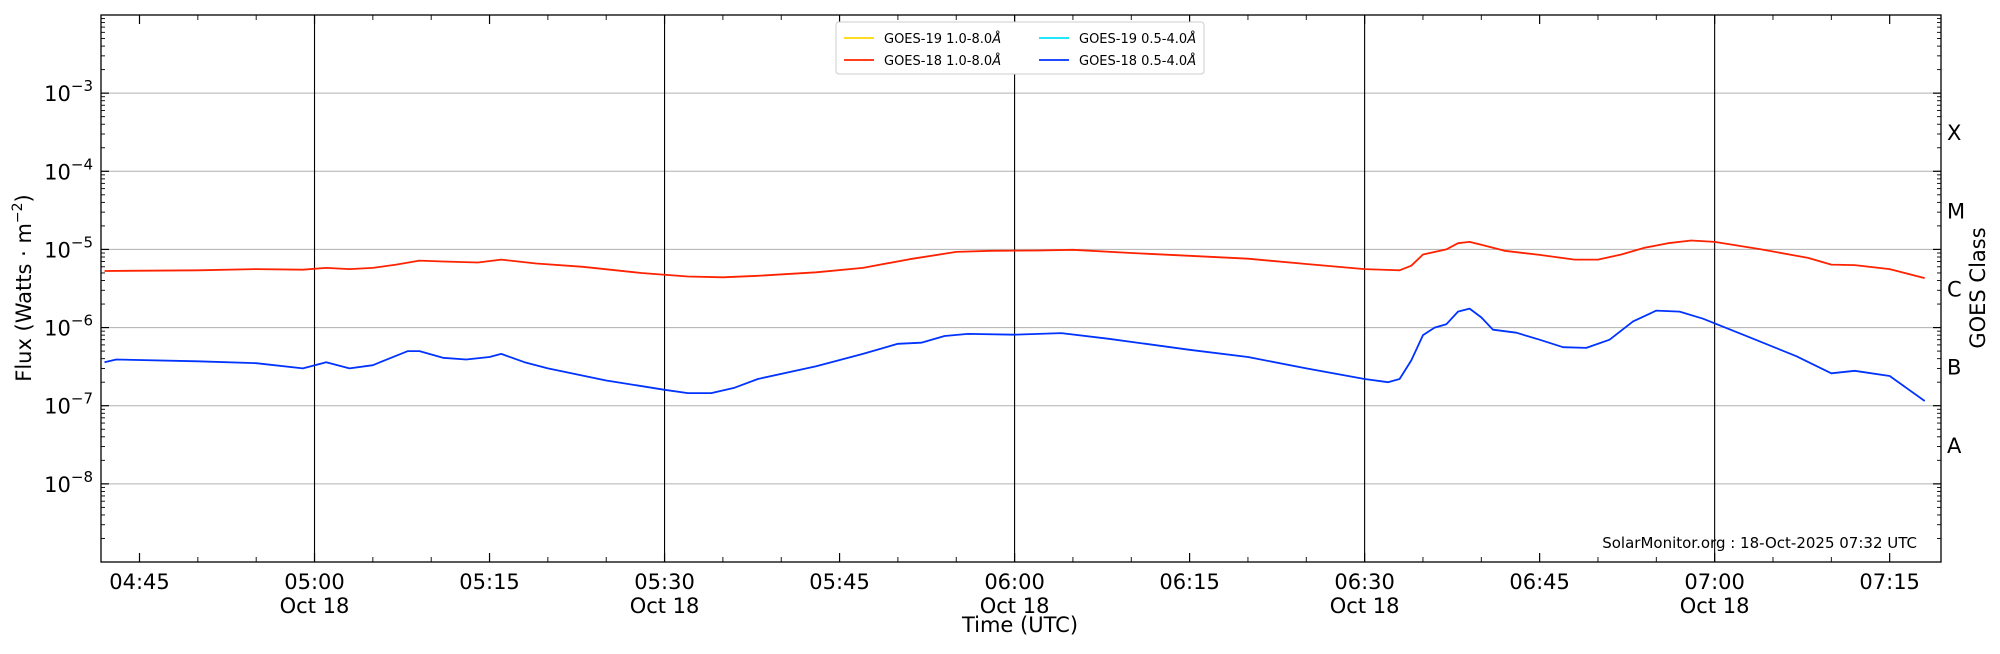  I want to click on y-tick-label: 10⁻⁴, so click(68, 169).